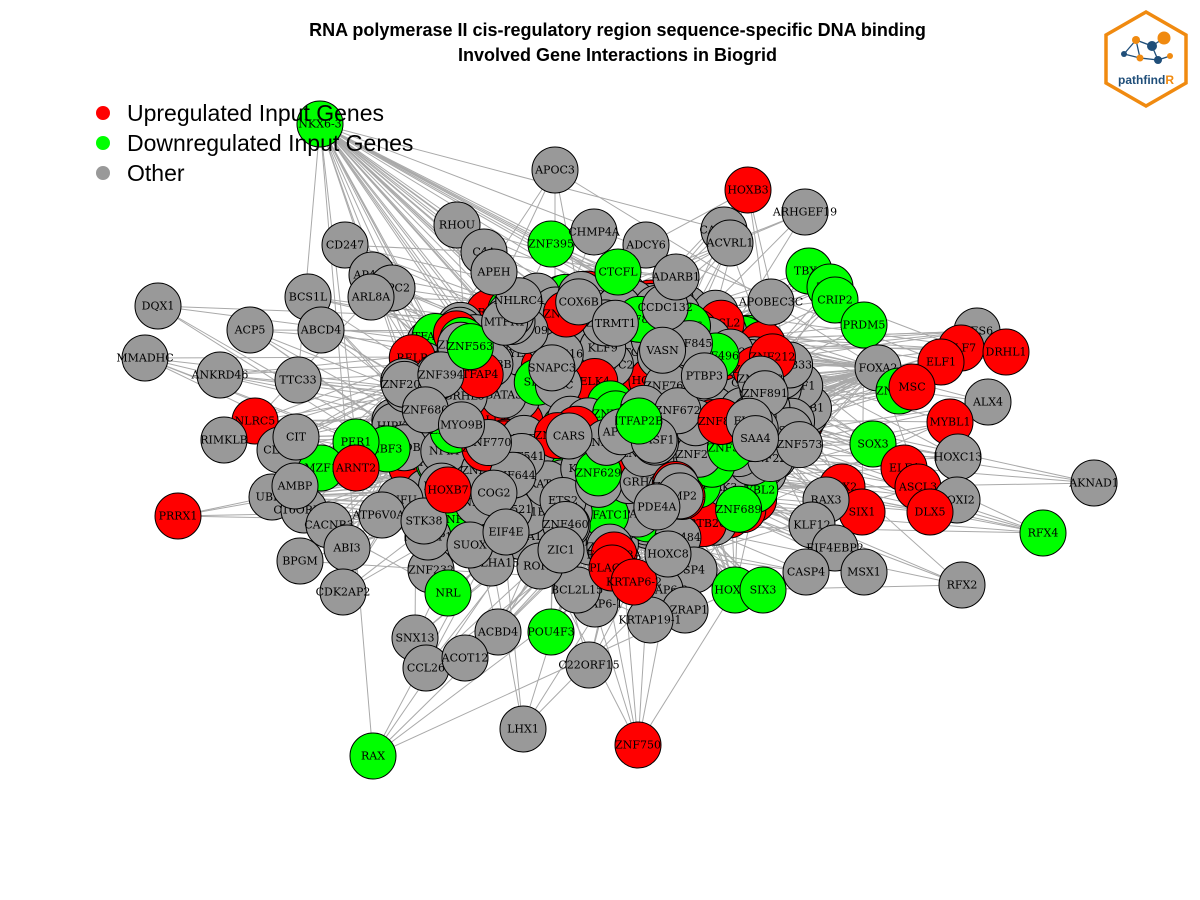 Image resolution: width=1200 pixels, height=900 pixels. I want to click on gene-node-label: ARNT2, so click(355, 468).